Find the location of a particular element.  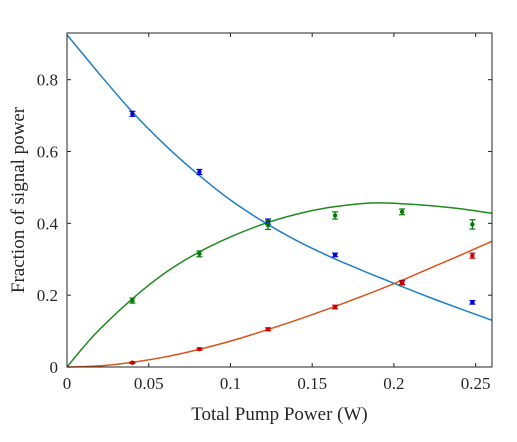

y-axis-label: Fraction of signal power is located at coordinates (18, 199).